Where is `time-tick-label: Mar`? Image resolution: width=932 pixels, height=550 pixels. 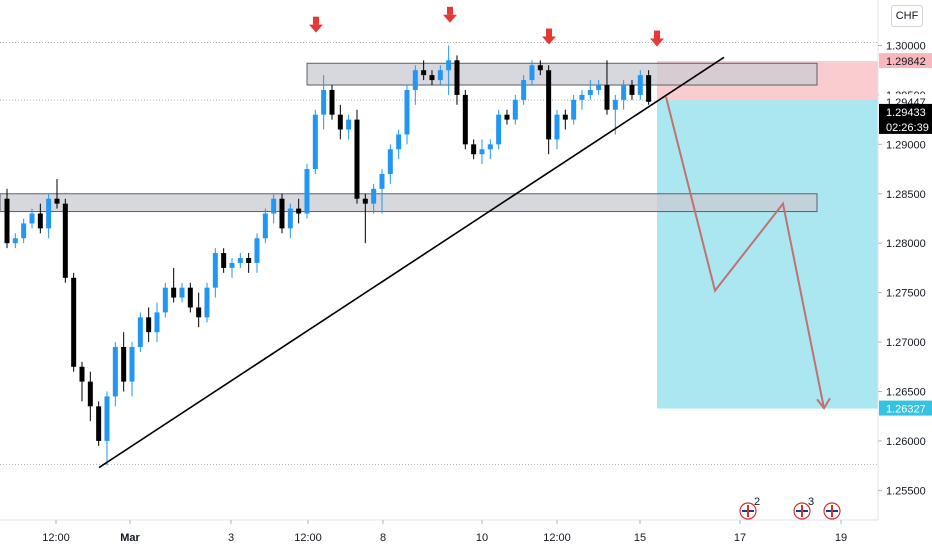
time-tick-label: Mar is located at coordinates (130, 538).